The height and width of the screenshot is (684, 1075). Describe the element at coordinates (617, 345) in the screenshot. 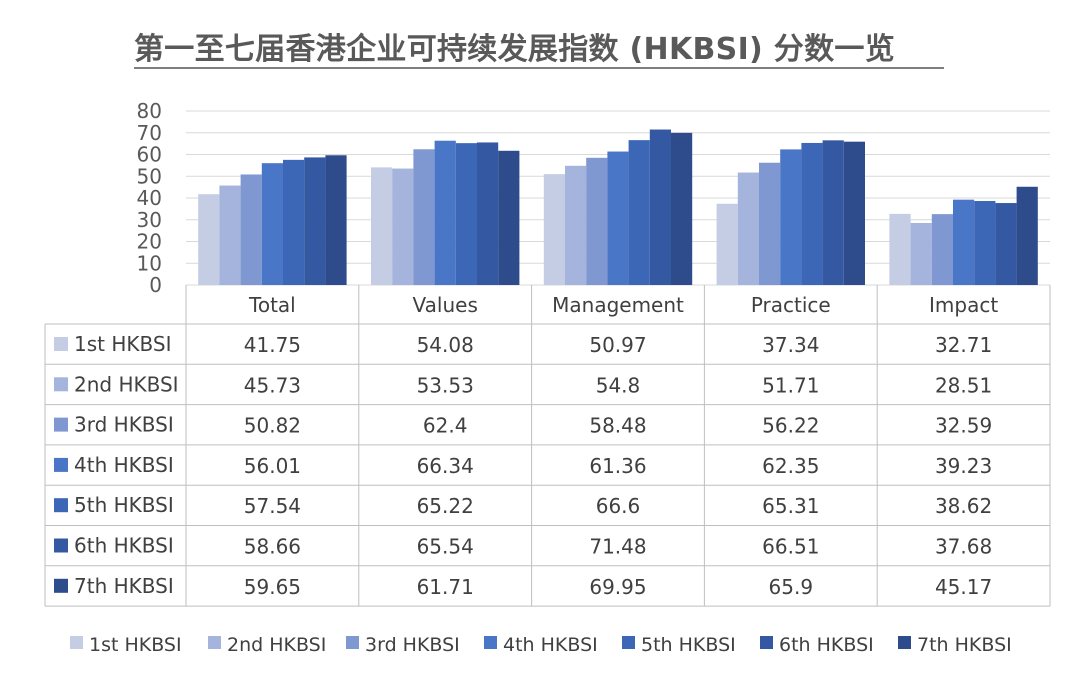

I see `data-label: 50.97` at that location.